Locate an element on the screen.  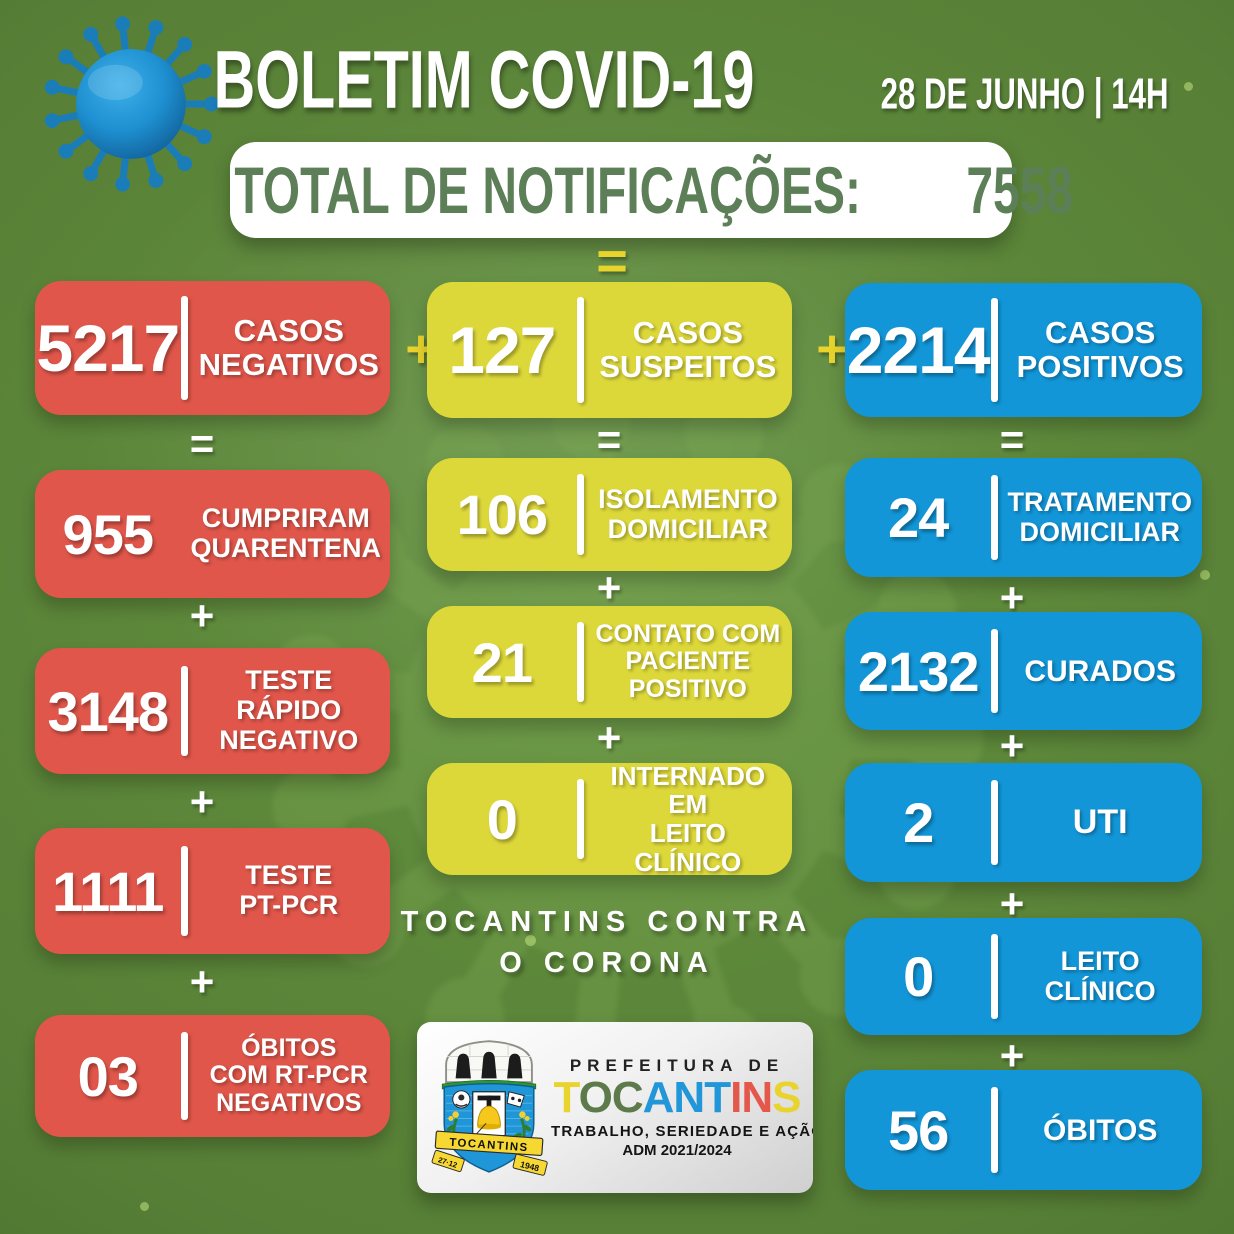
crest-banner-text: TOCANTINS is located at coordinates (489, 1145).